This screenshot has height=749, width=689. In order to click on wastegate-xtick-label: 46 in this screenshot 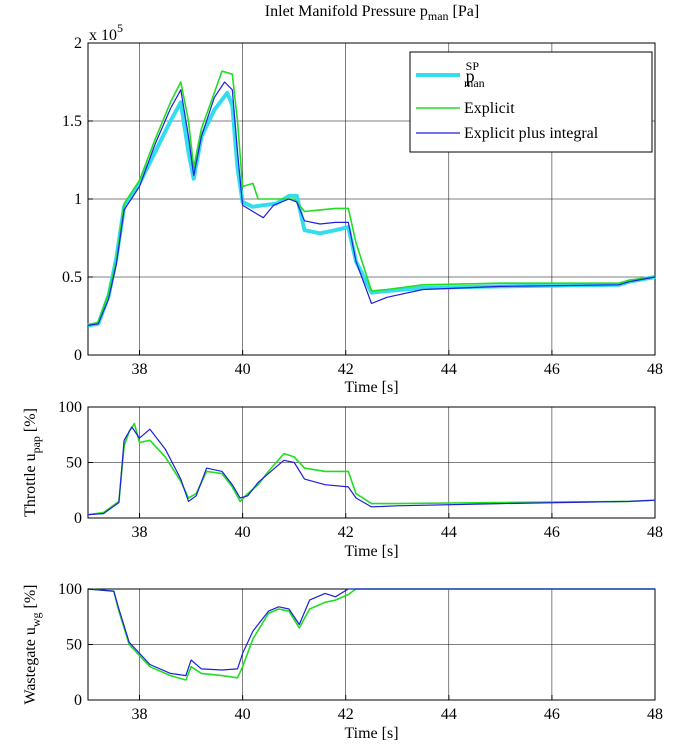, I will do `click(552, 714)`.